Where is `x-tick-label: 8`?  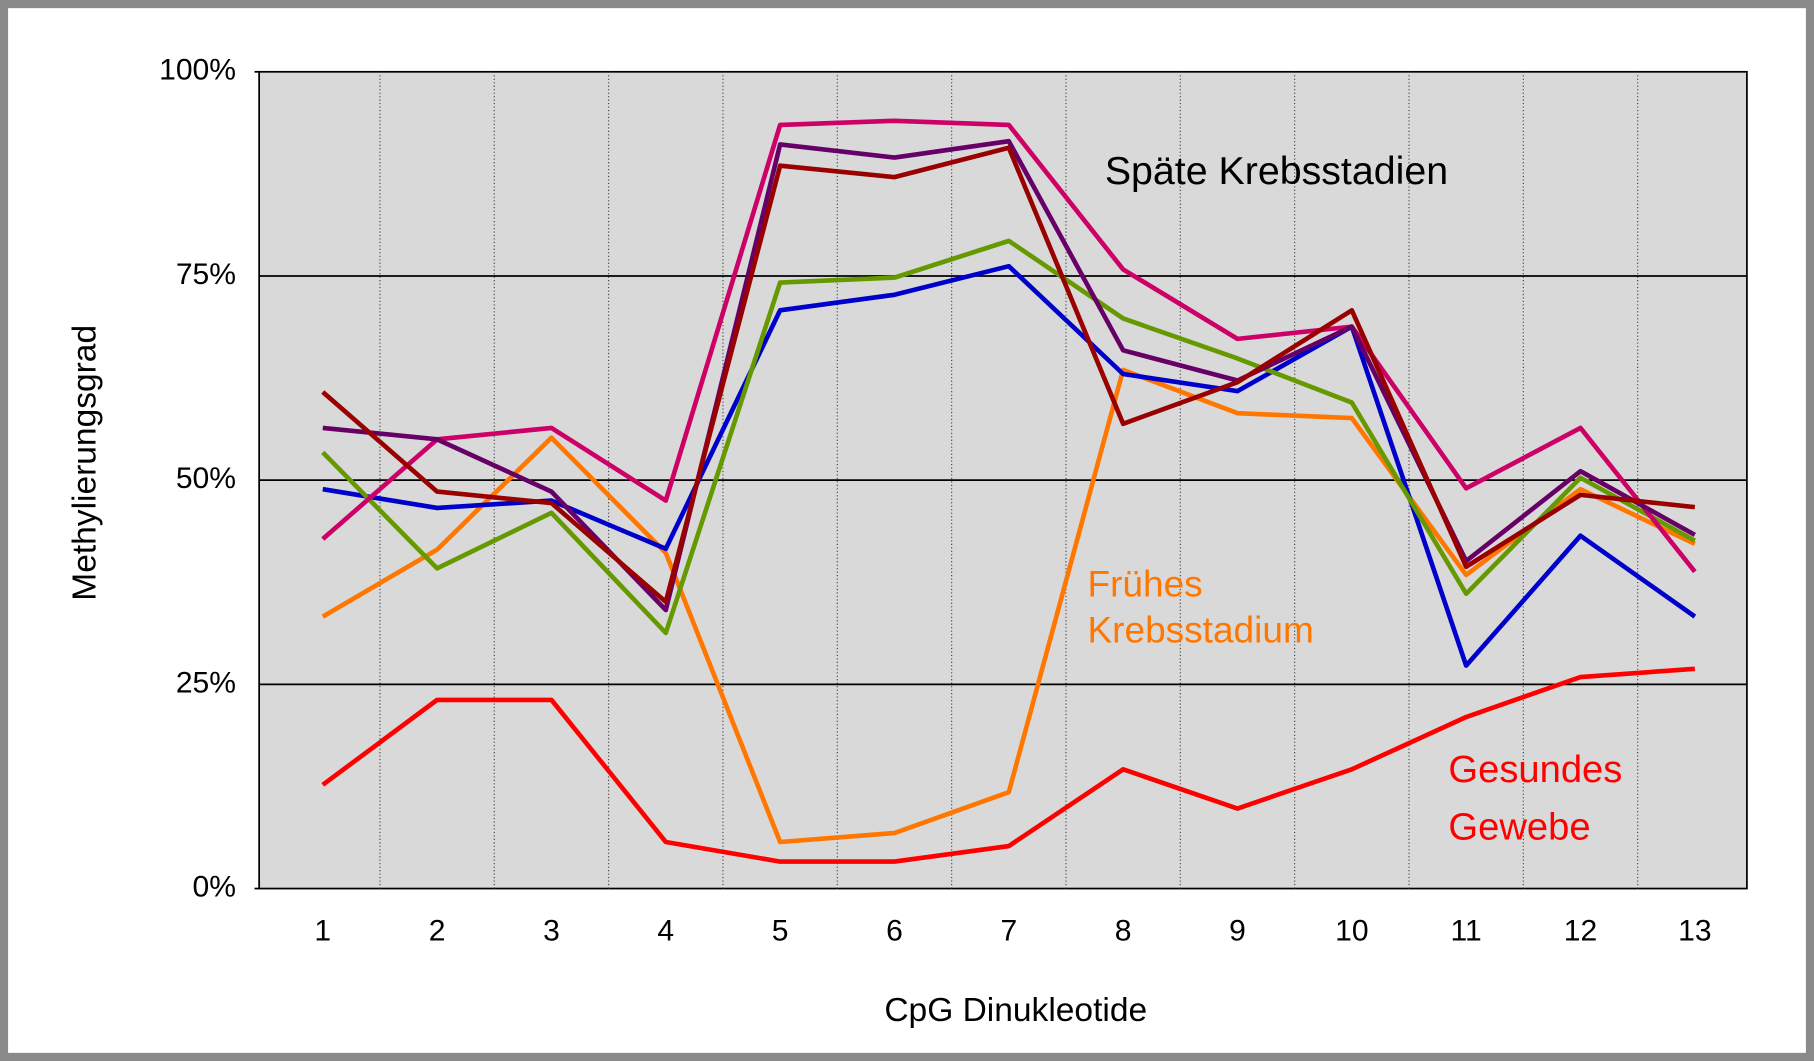
x-tick-label: 8 is located at coordinates (1123, 930).